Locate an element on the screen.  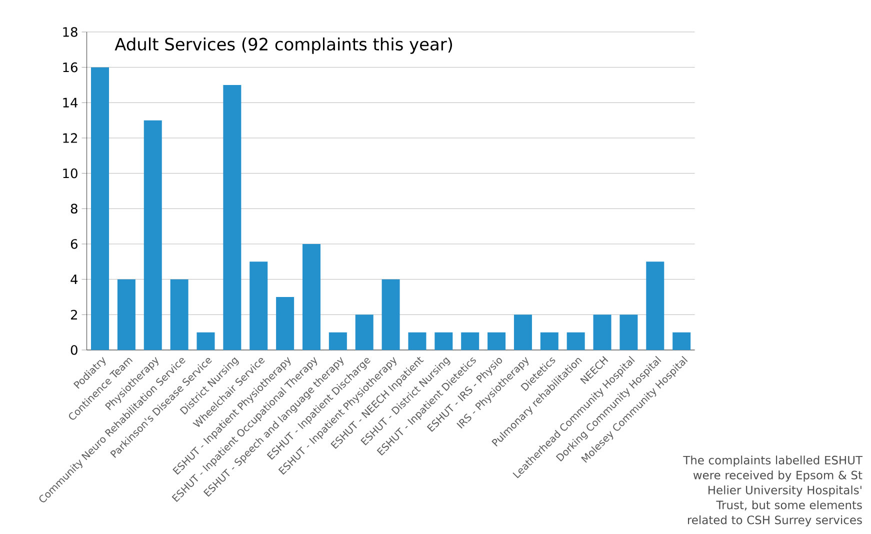
y-tick-label: 2 is located at coordinates (73, 315).